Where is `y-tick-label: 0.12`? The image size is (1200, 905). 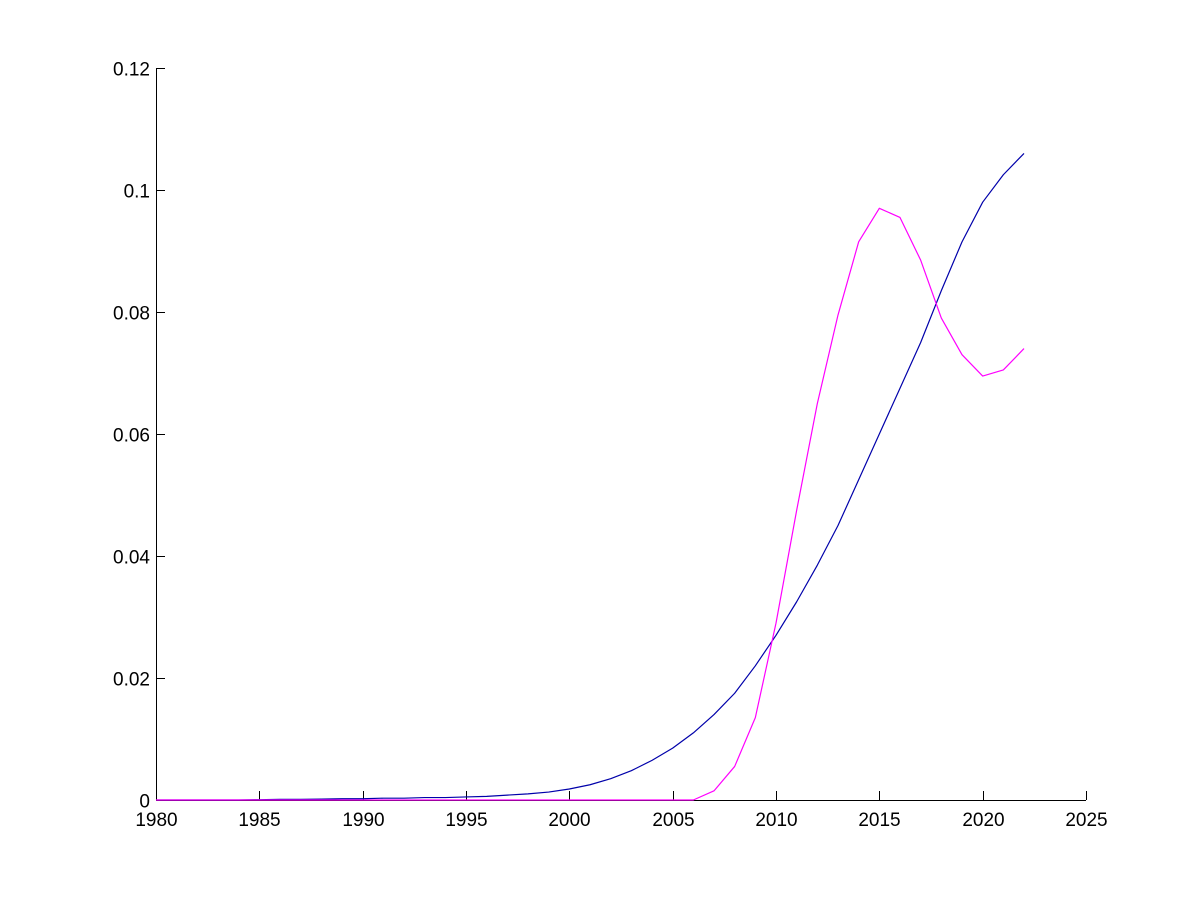
y-tick-label: 0.12 is located at coordinates (131, 70).